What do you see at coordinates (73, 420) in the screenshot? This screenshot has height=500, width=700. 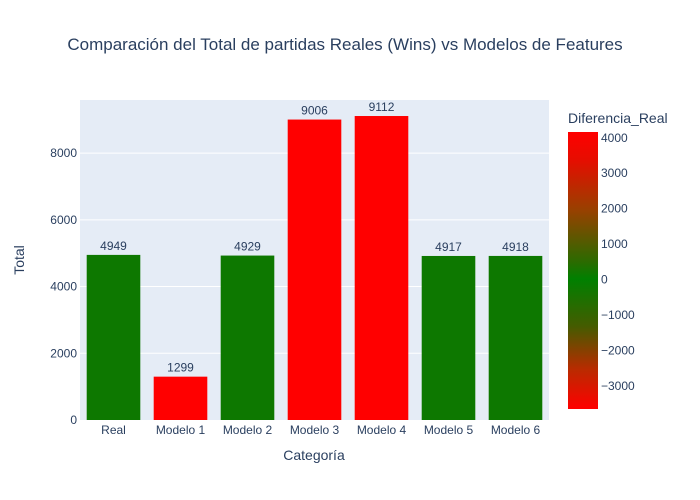 I see `y-tick-label: 0` at bounding box center [73, 420].